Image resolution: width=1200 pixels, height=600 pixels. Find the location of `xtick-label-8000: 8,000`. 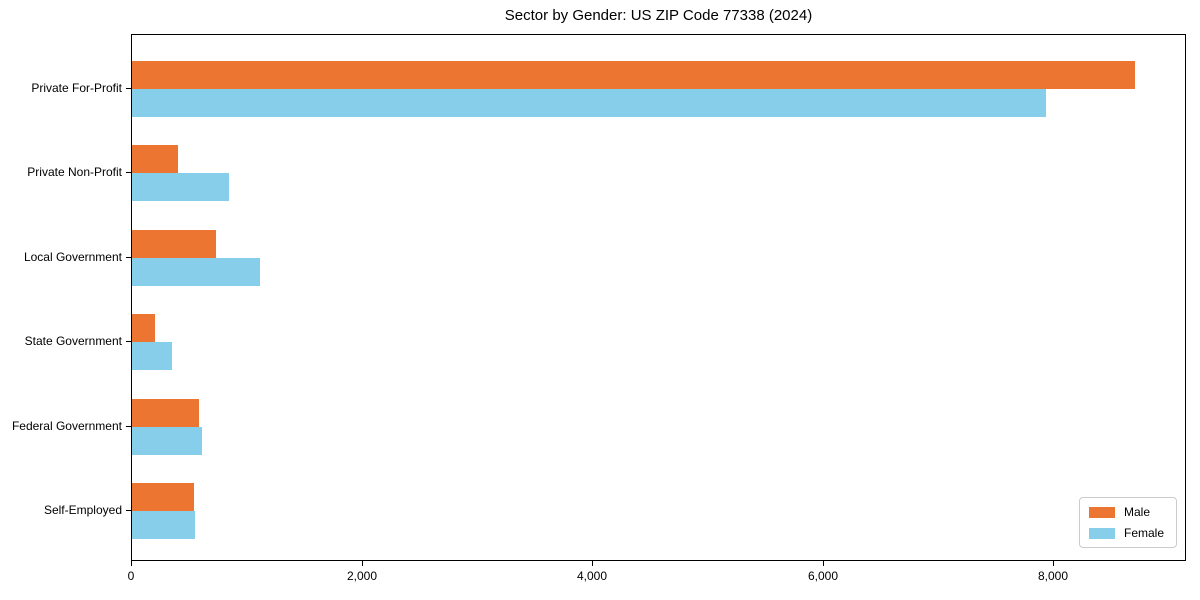

xtick-label-8000: 8,000 is located at coordinates (1053, 576).